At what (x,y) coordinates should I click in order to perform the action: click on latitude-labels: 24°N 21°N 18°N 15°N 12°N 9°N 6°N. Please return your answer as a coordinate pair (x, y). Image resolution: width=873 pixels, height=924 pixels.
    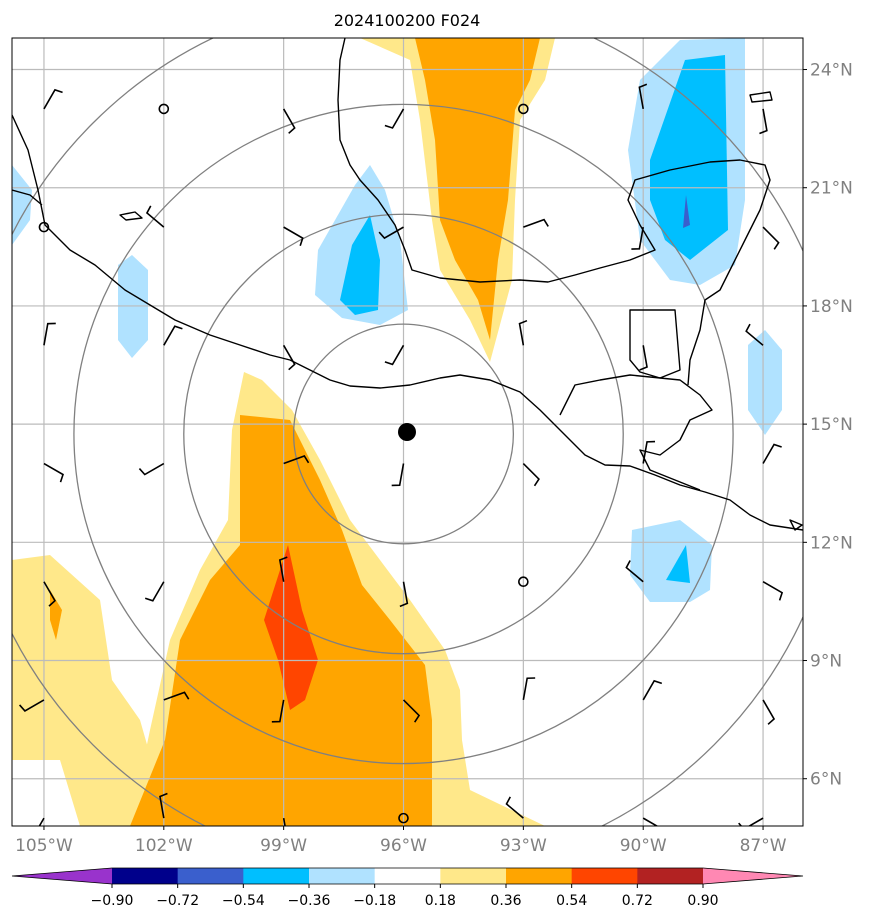
    Looking at the image, I should click on (831, 425).